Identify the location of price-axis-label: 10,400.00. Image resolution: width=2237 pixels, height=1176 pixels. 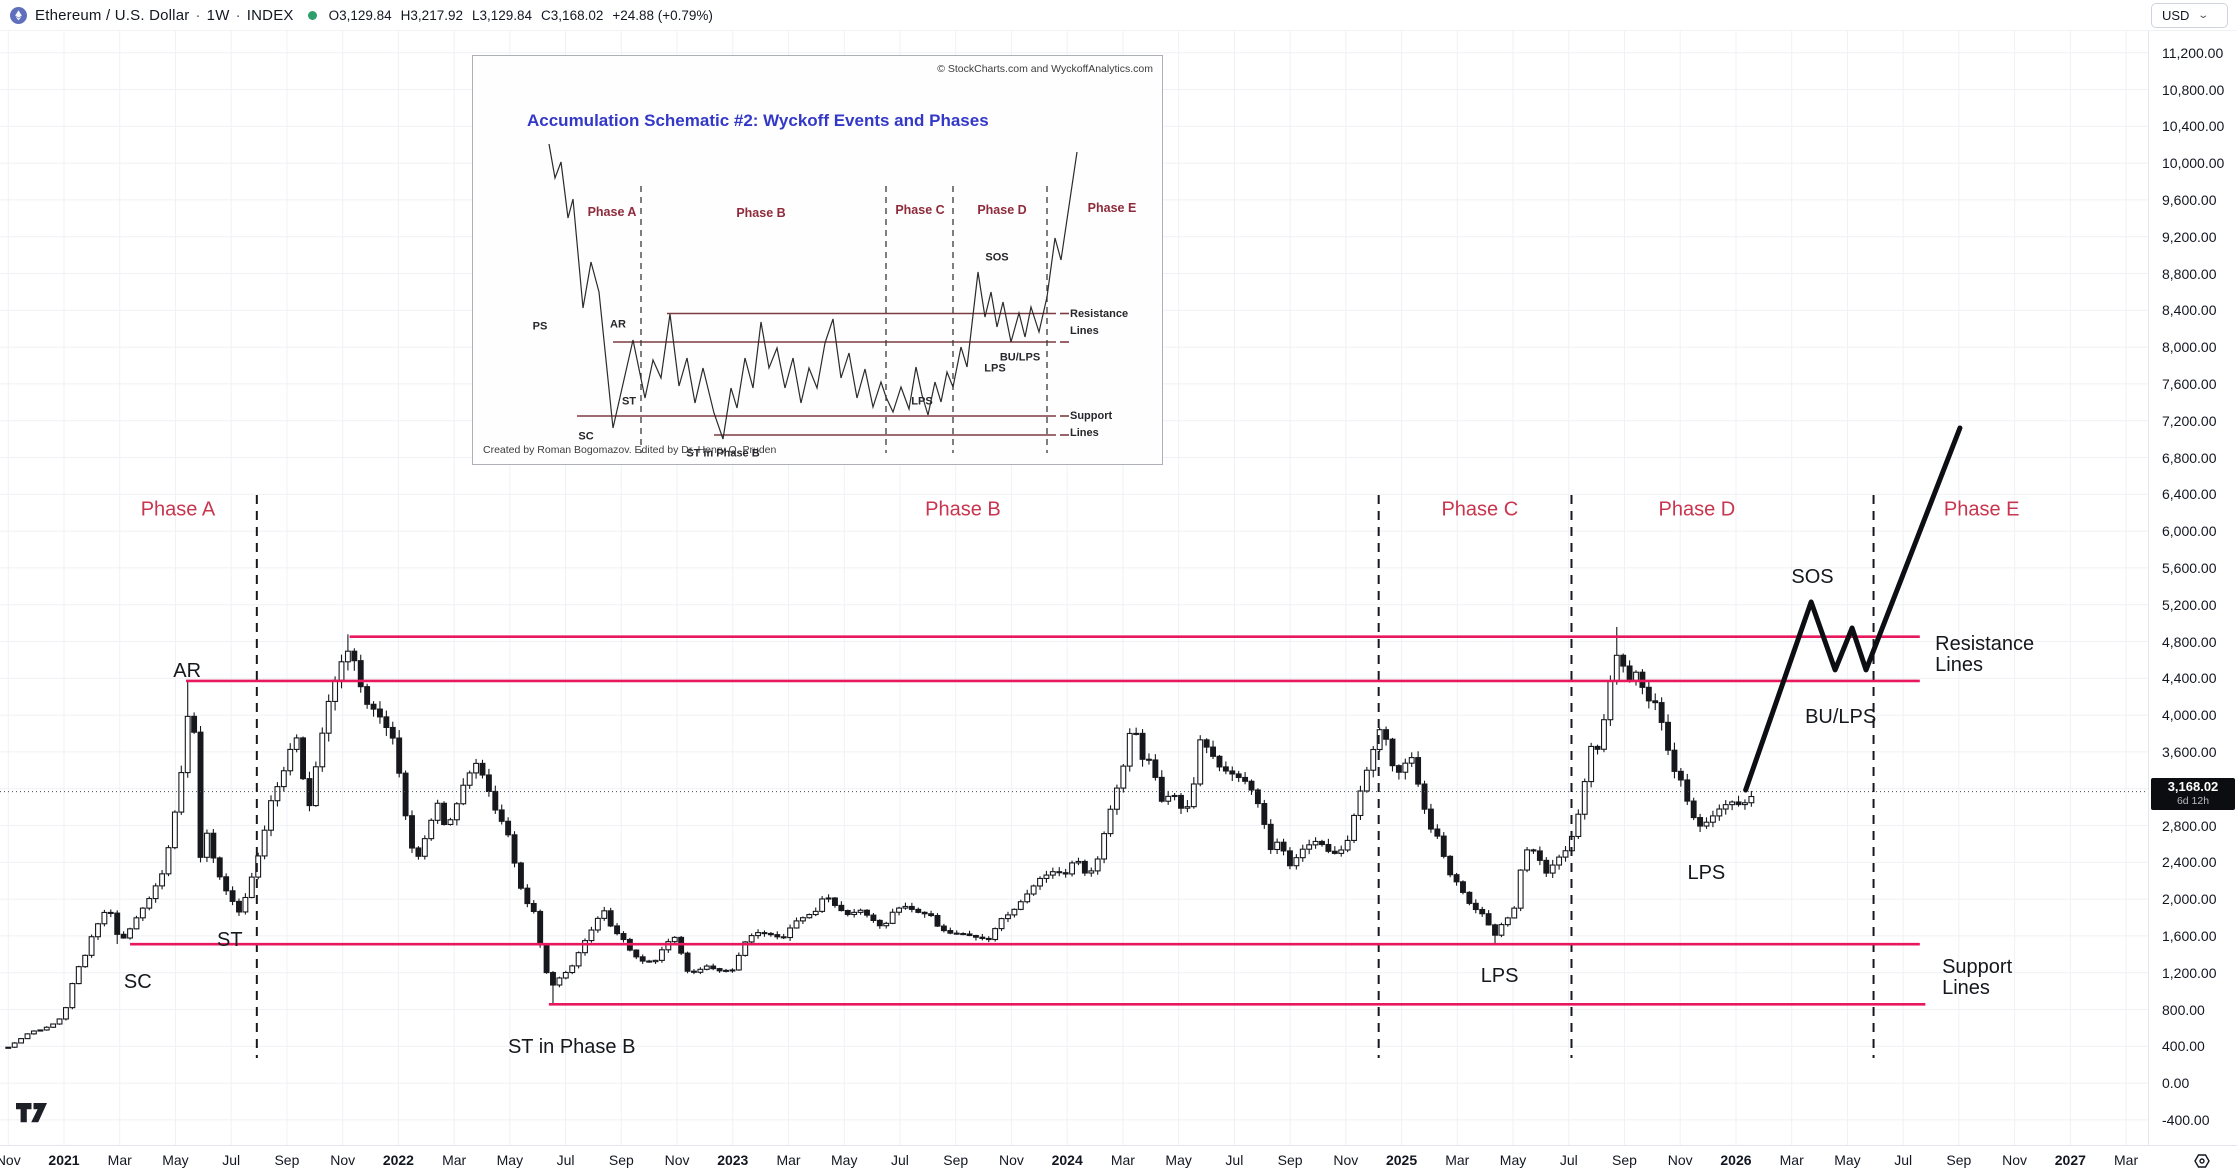
(2193, 126).